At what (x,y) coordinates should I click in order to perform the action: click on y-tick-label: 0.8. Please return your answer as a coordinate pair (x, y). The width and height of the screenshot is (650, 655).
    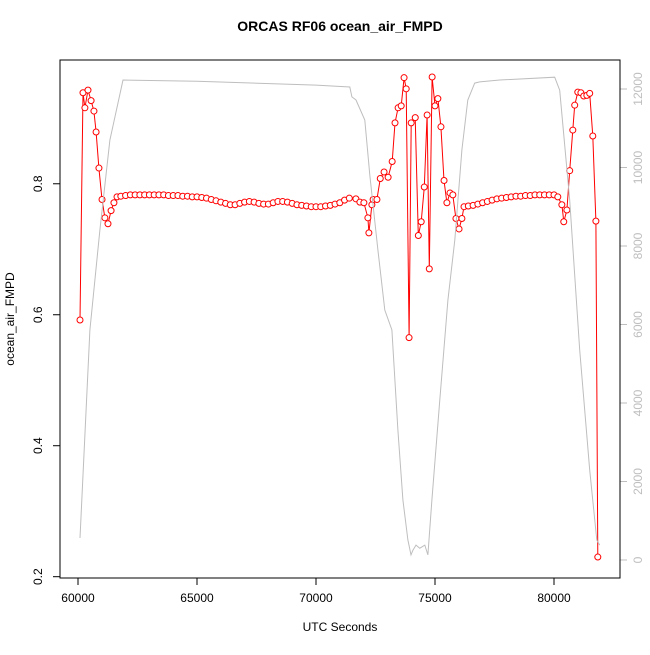
    Looking at the image, I should click on (38, 183).